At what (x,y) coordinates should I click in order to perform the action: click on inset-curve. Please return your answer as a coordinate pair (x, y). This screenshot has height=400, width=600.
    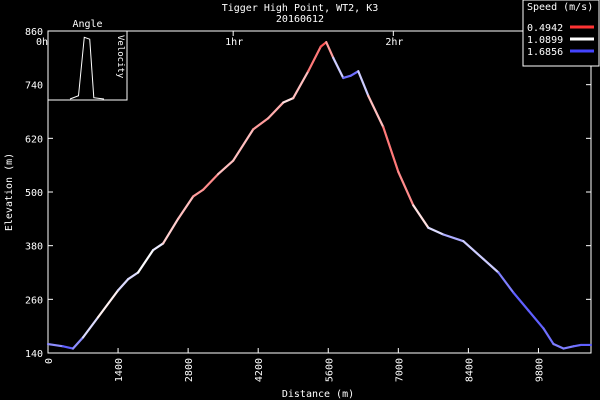
    Looking at the image, I should click on (87, 68).